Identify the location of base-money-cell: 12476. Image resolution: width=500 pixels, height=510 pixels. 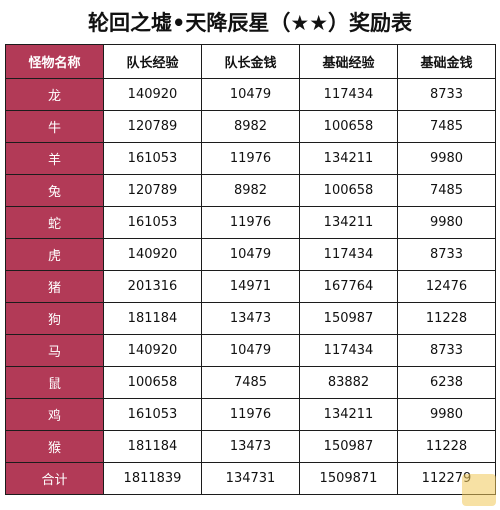
(446, 286).